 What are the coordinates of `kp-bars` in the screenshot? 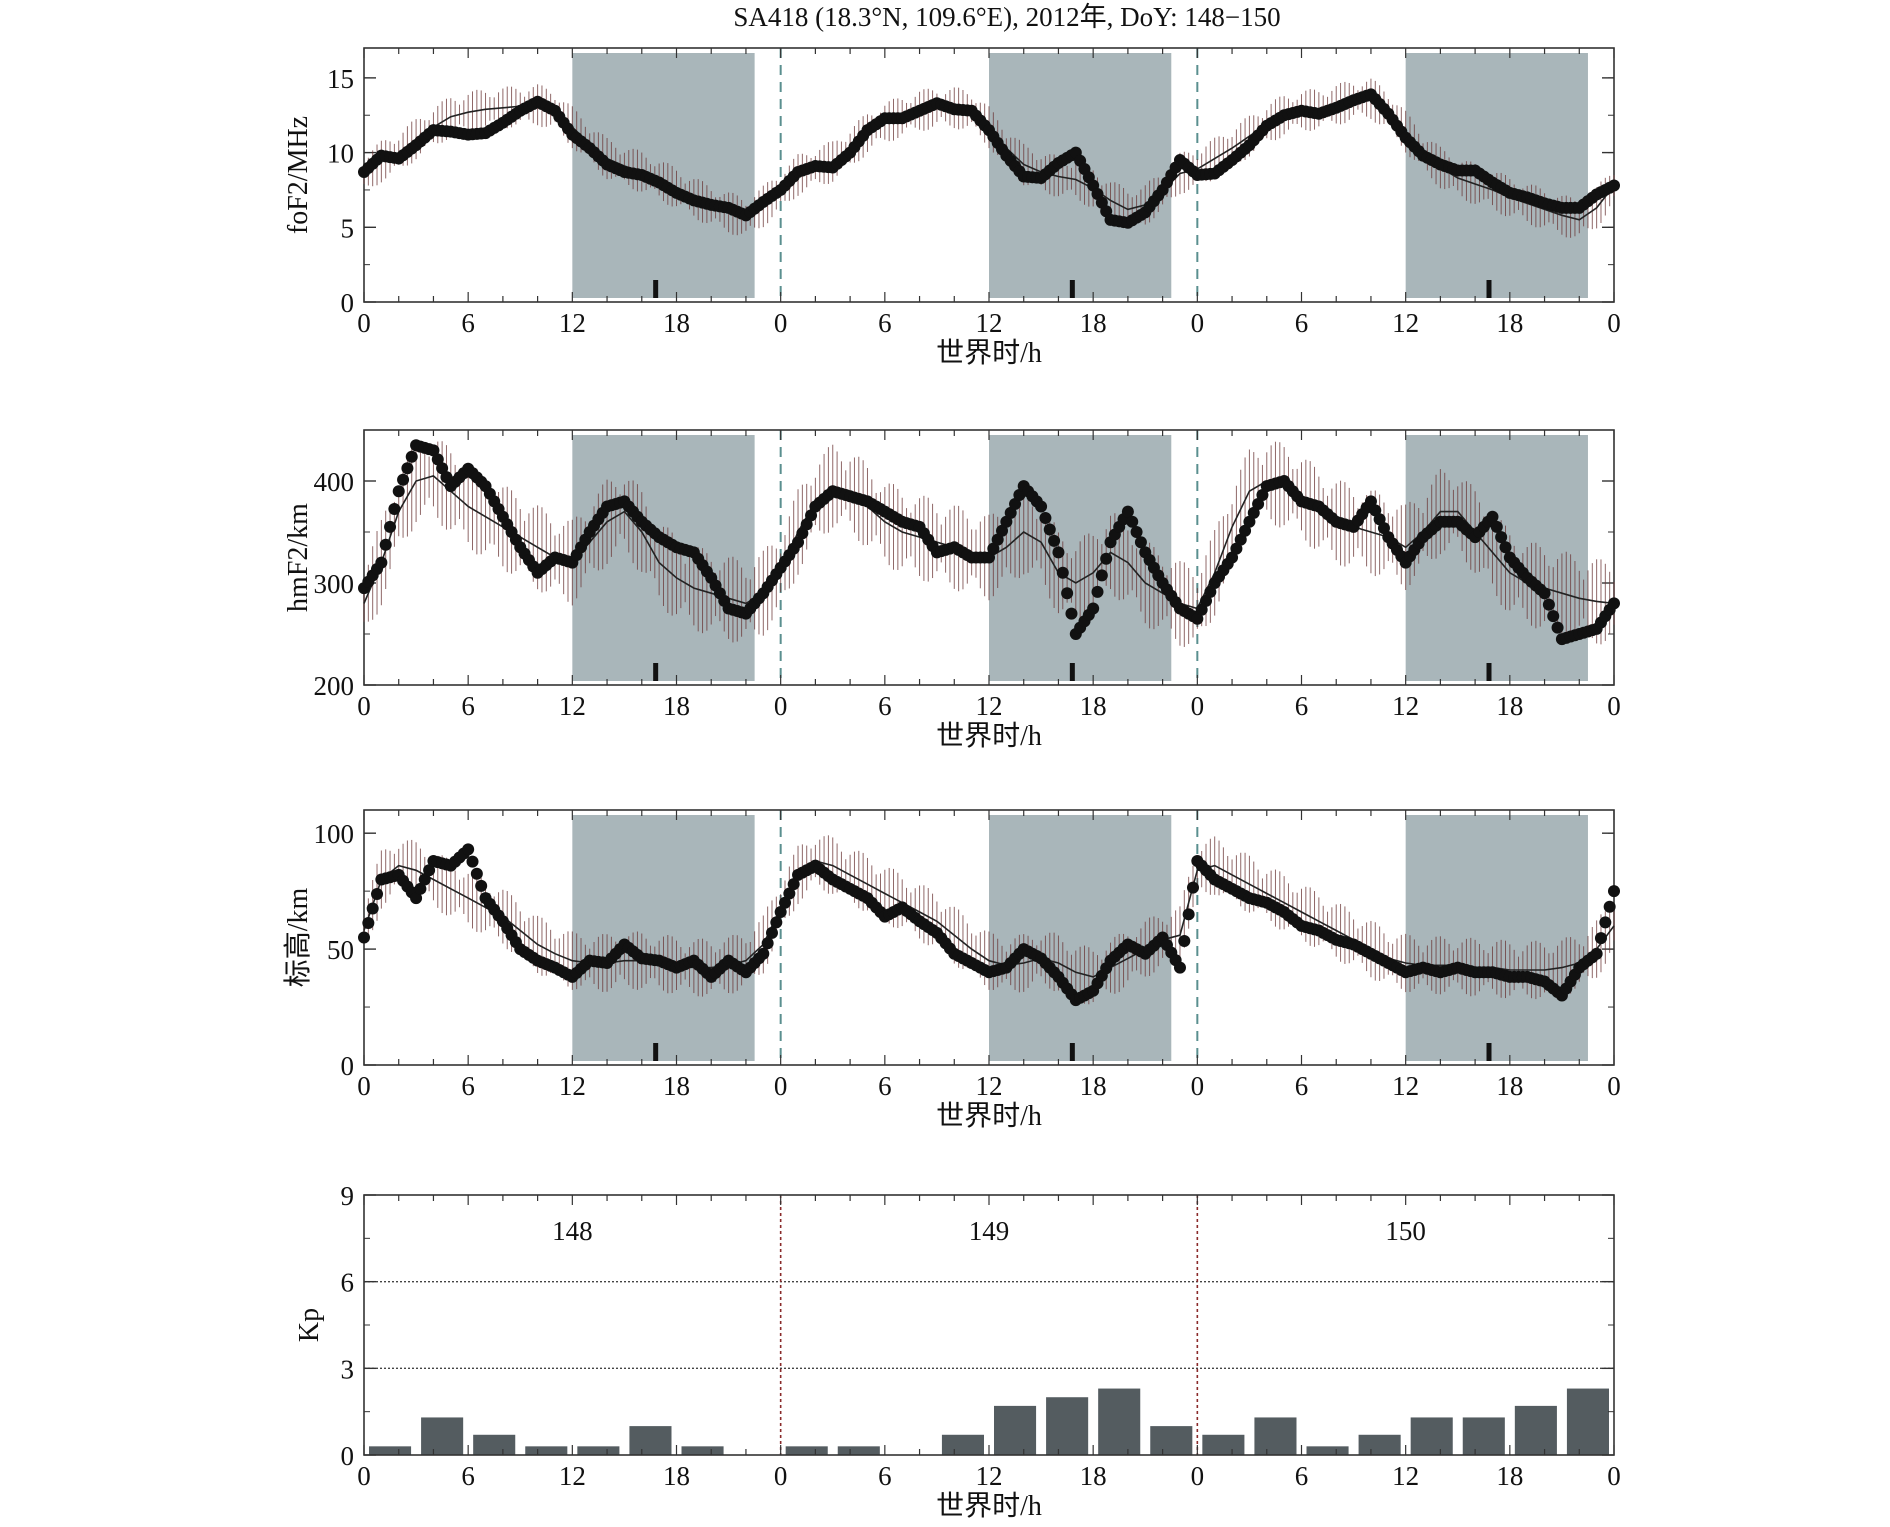 It's located at (989, 1421).